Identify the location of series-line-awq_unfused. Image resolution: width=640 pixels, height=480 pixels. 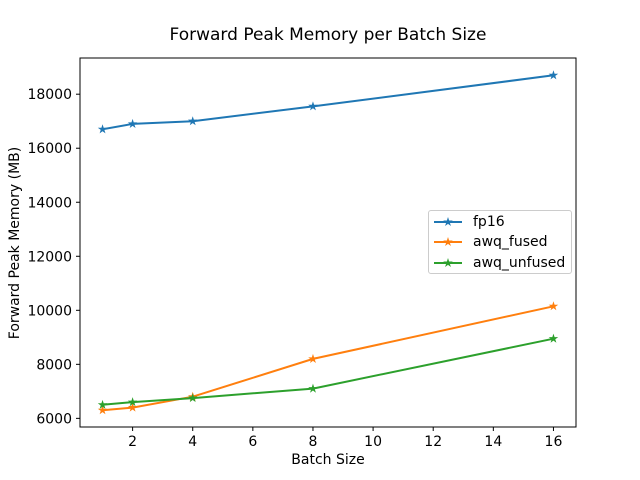
(328, 371).